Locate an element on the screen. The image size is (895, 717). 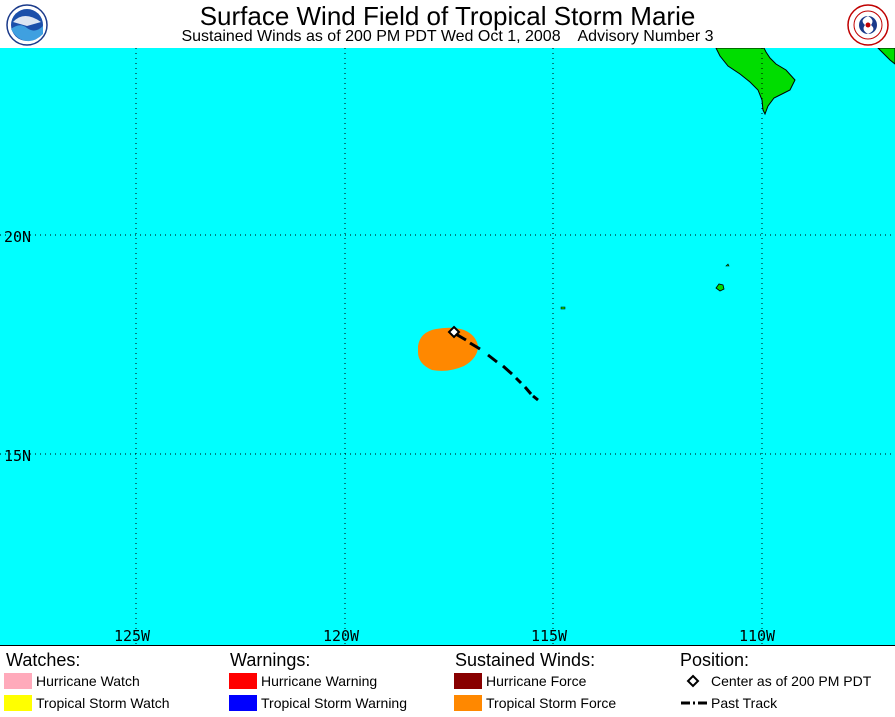
land-baja-california is located at coordinates (805, 82).